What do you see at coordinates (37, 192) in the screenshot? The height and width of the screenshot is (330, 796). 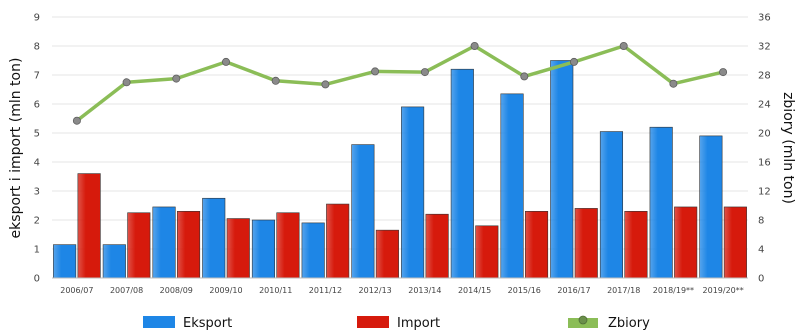 I see `y-tick-label: 3` at bounding box center [37, 192].